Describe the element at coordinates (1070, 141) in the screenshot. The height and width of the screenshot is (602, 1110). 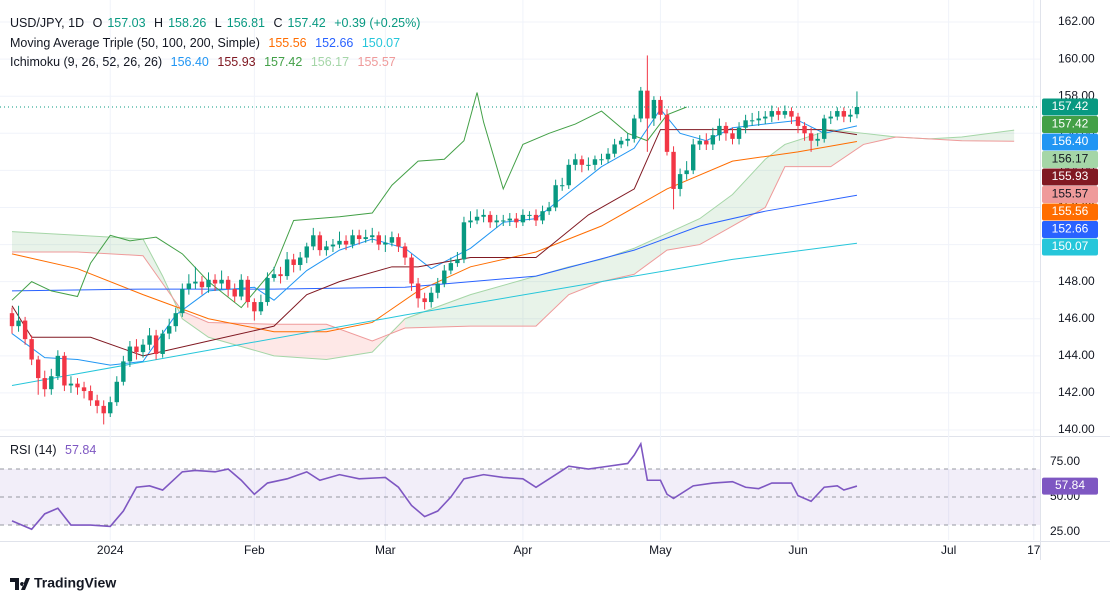
I see `price-badge-label: 156.40` at that location.